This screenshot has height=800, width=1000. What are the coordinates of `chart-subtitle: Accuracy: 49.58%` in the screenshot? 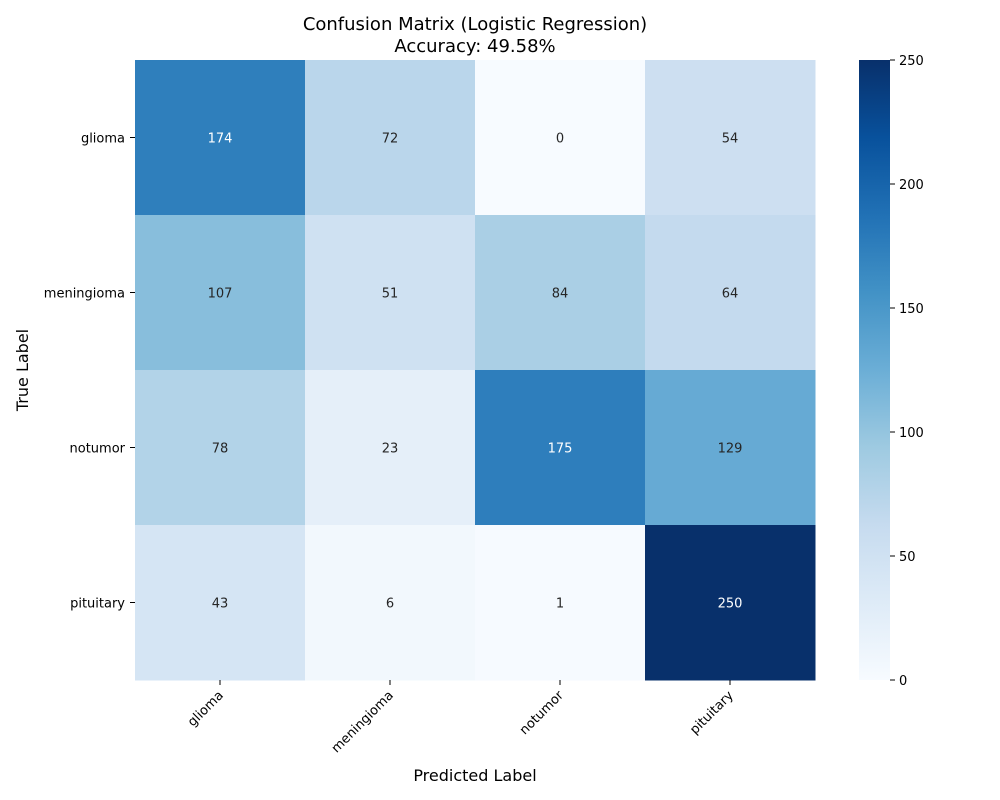 It's located at (474, 46).